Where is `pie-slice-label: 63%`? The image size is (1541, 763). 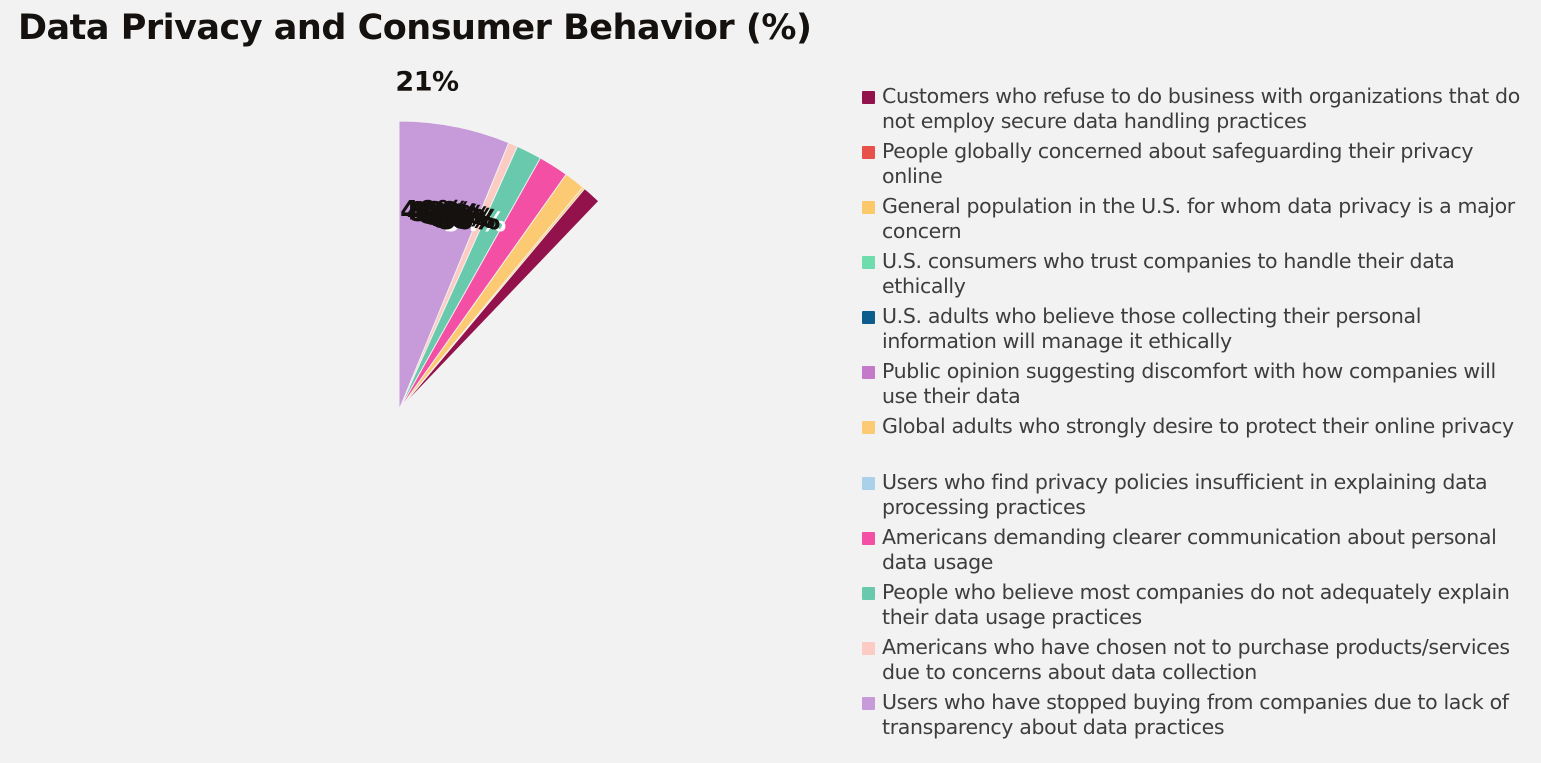
pie-slice-label: 63% is located at coordinates (451, 214).